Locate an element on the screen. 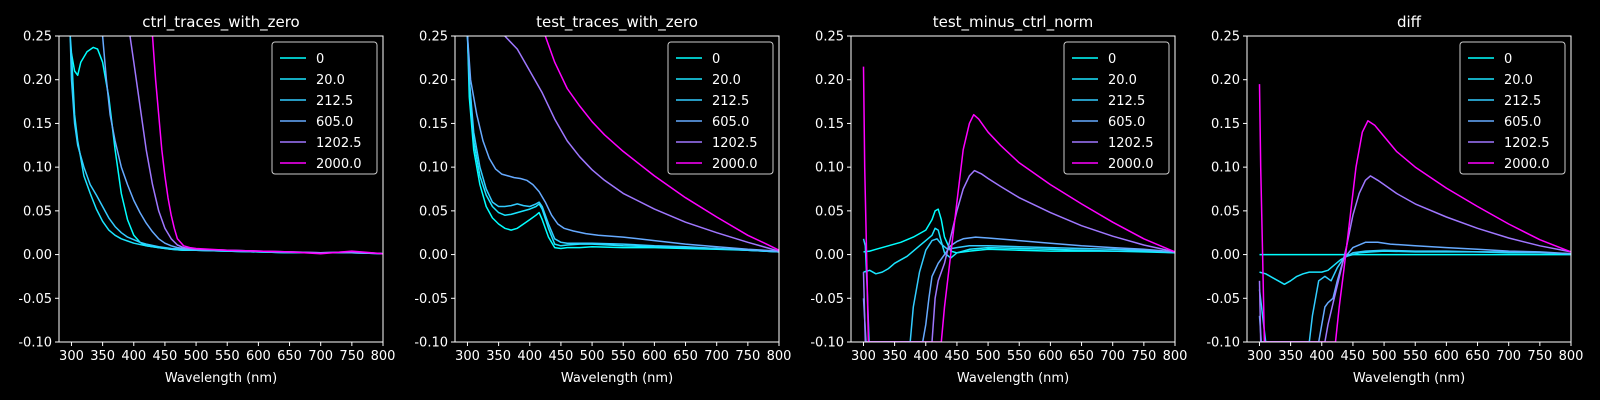 This screenshot has width=1600, height=400. series-line-605.0 is located at coordinates (622, 144).